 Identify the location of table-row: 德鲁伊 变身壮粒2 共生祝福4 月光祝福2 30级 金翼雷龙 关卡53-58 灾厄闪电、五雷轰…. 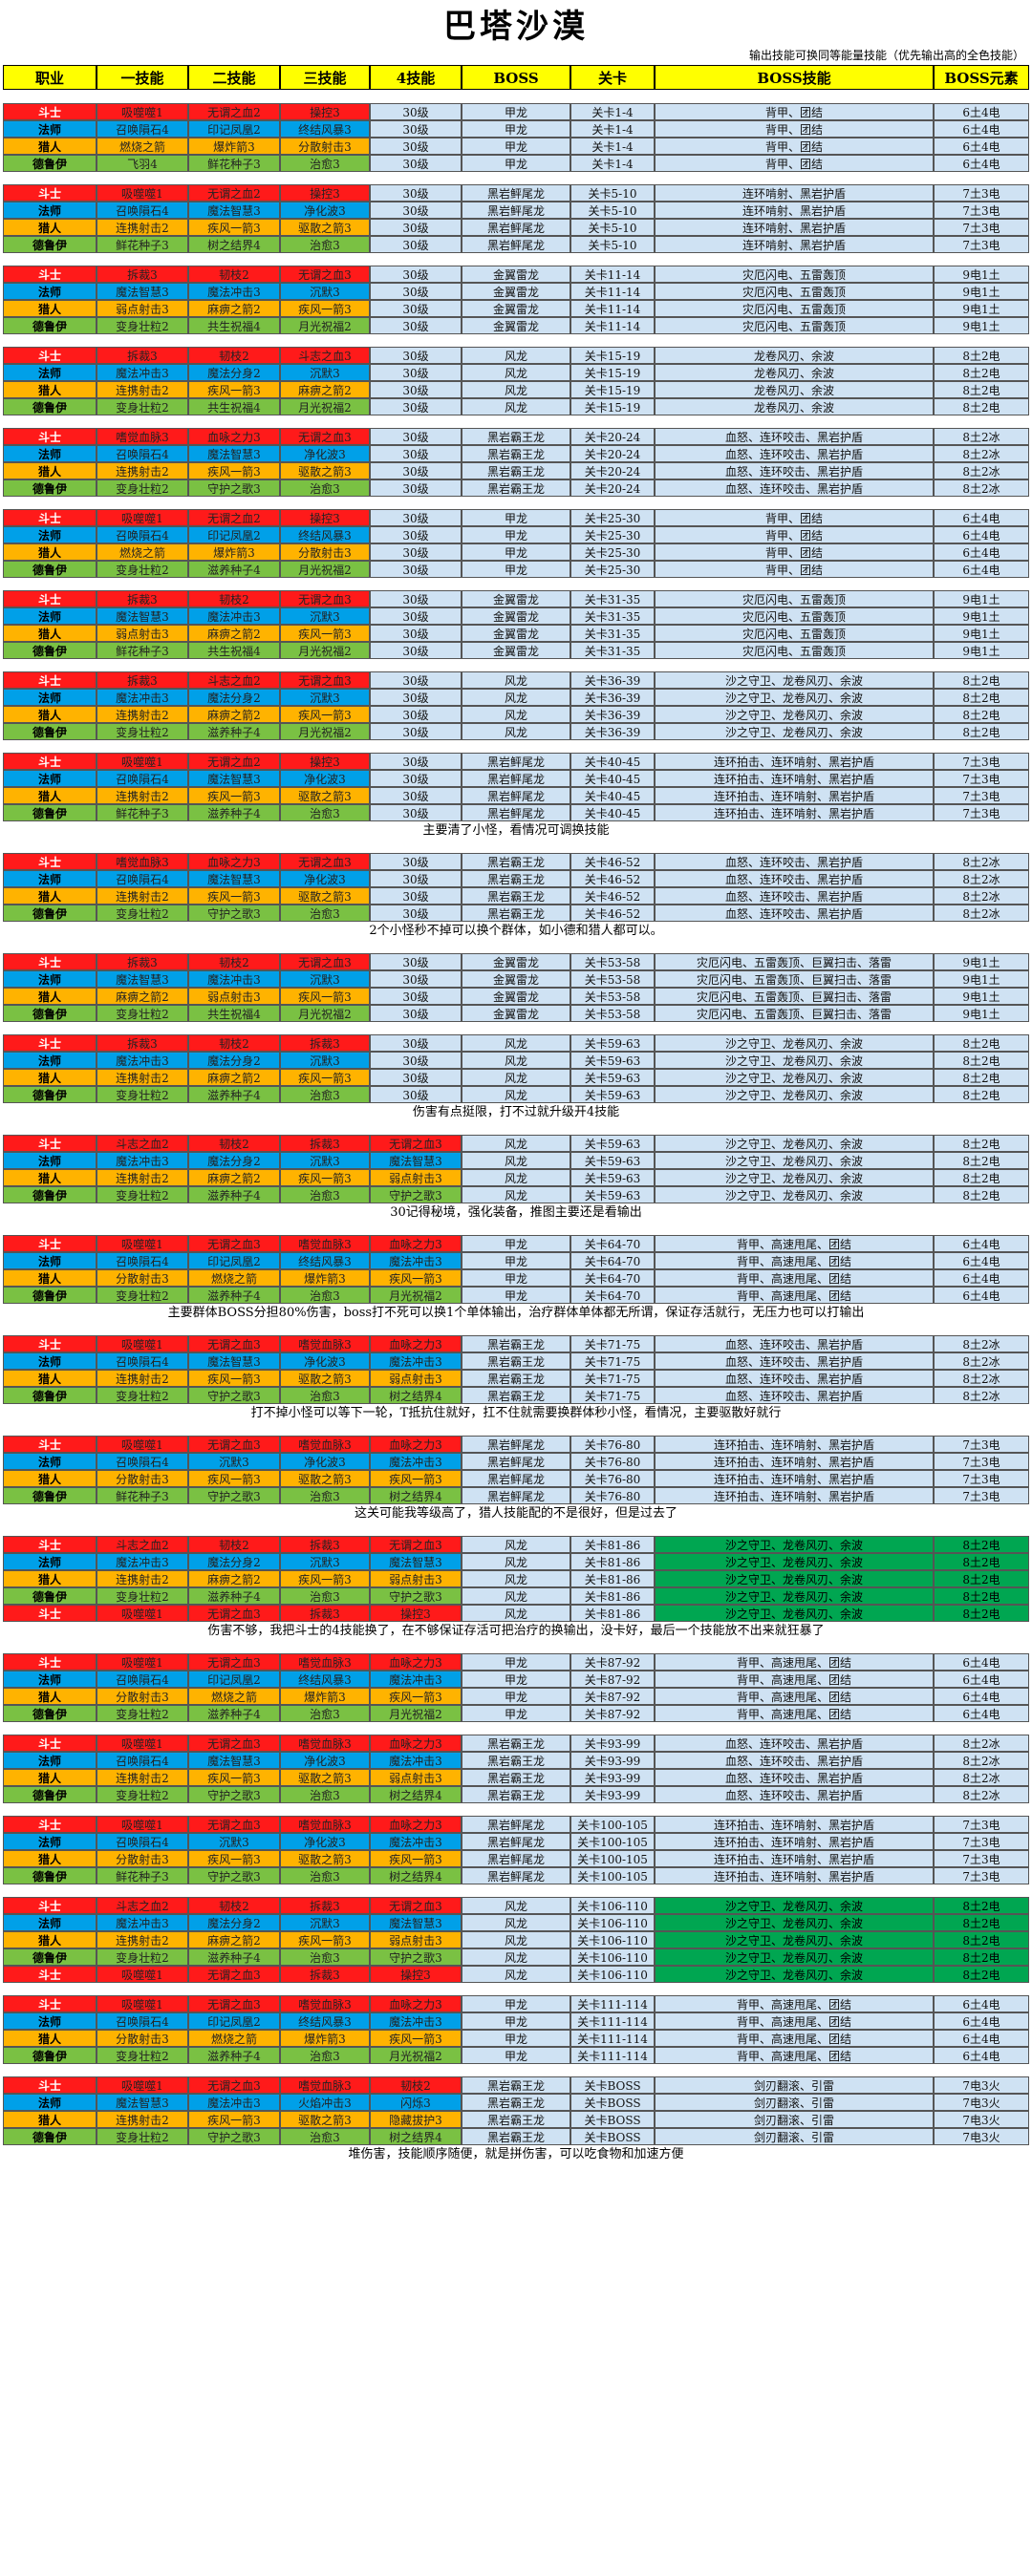
(516, 1013).